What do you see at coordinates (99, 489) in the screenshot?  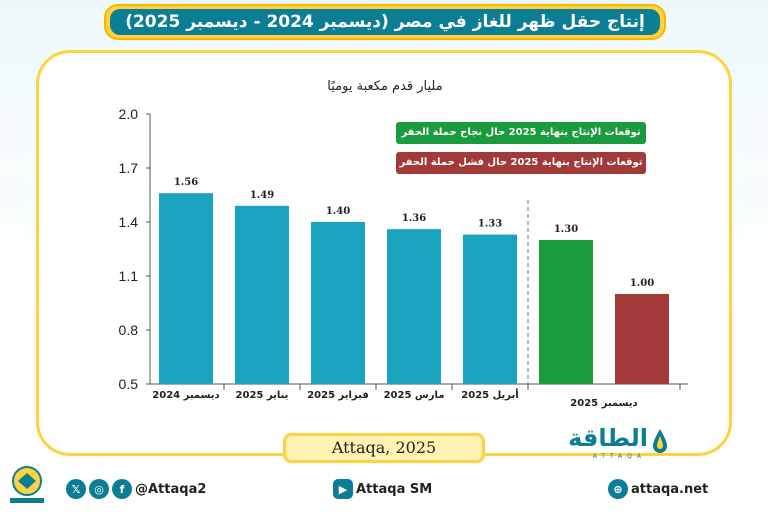 I see `instagram-icon: ◎` at bounding box center [99, 489].